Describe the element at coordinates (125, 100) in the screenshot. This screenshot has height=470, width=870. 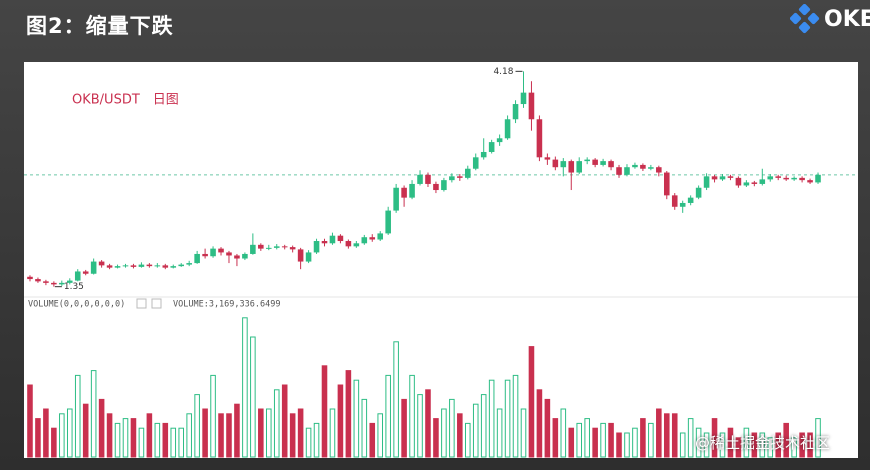
I see `chart-title: OKB/USDT 日图` at that location.